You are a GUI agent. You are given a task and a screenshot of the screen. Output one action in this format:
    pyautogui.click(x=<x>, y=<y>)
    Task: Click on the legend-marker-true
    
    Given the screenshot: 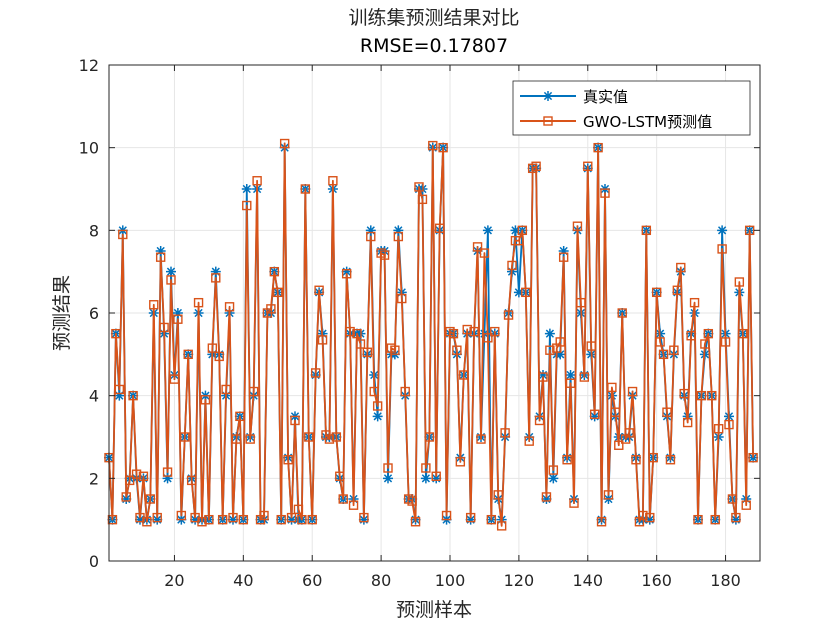 What is the action you would take?
    pyautogui.click(x=548, y=96)
    